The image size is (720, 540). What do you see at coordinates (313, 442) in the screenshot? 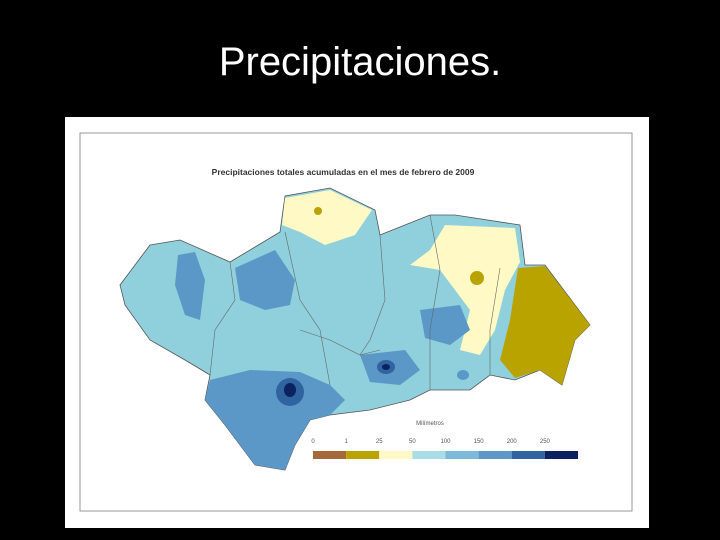
I see `legend-tick-label: 0` at bounding box center [313, 442].